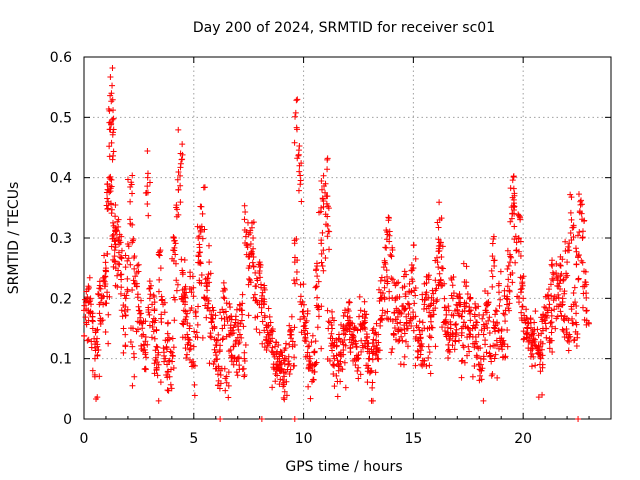 The height and width of the screenshot is (480, 640). What do you see at coordinates (61, 118) in the screenshot?
I see `y-tick-label: 0.5` at bounding box center [61, 118].